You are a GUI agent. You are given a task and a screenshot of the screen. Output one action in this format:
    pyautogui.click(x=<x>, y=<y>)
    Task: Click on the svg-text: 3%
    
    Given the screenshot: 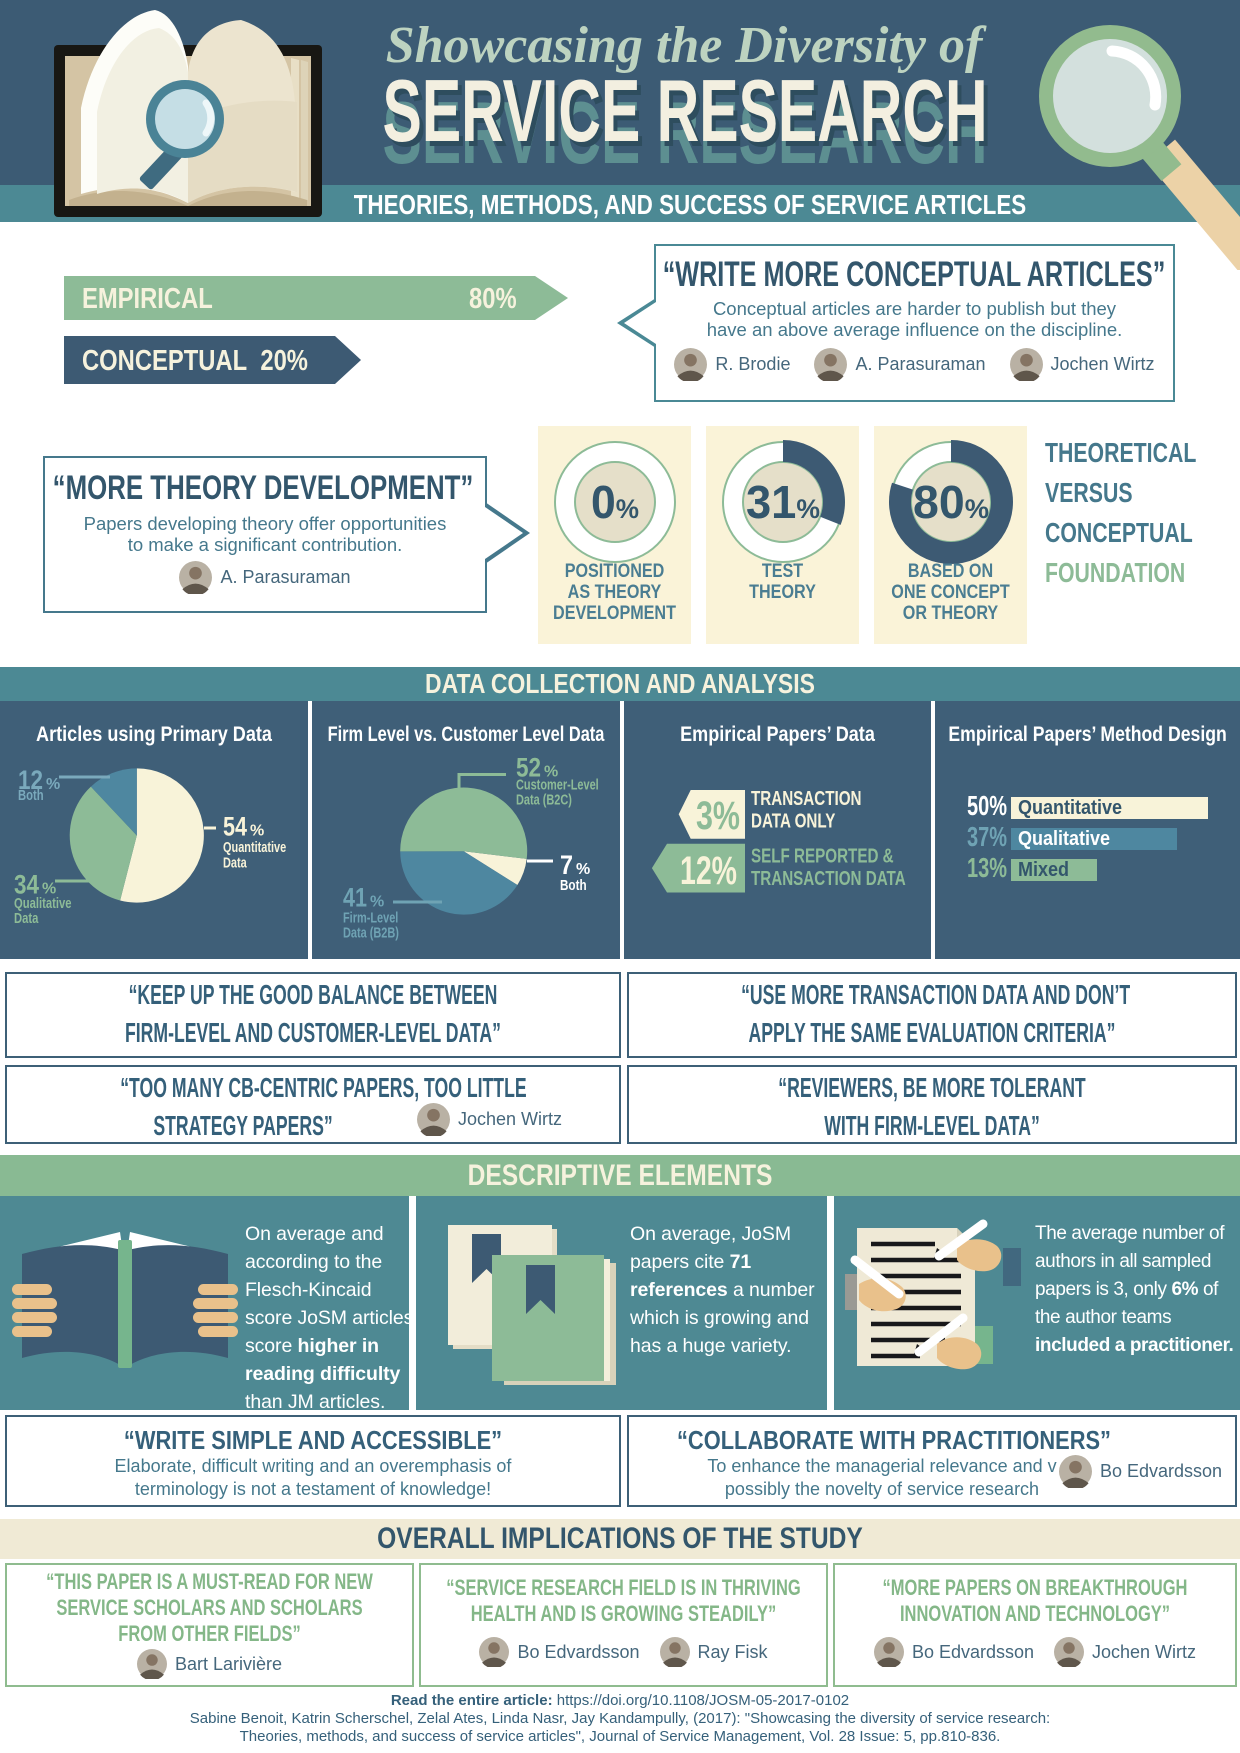 What is the action you would take?
    pyautogui.click(x=718, y=816)
    